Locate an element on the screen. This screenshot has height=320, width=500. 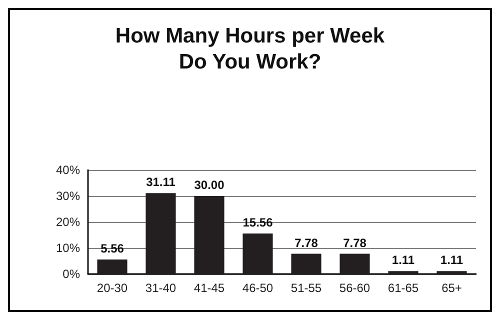
data-label: 15.56 is located at coordinates (258, 223).